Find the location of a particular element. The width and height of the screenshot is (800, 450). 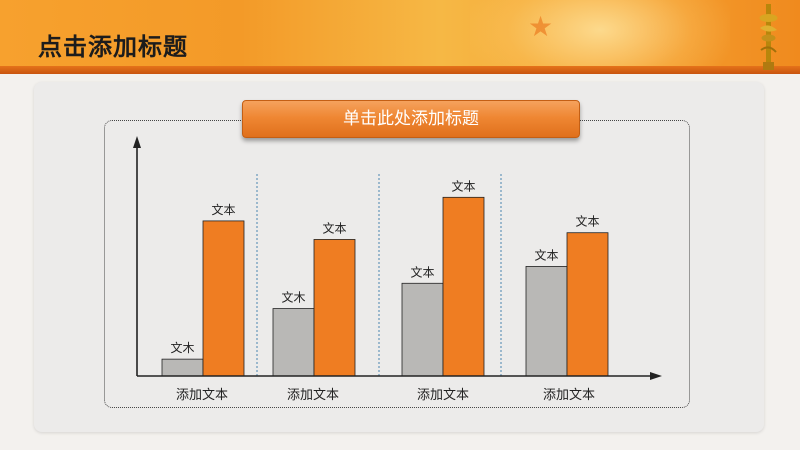

bar-series2-cat4 is located at coordinates (587, 304).